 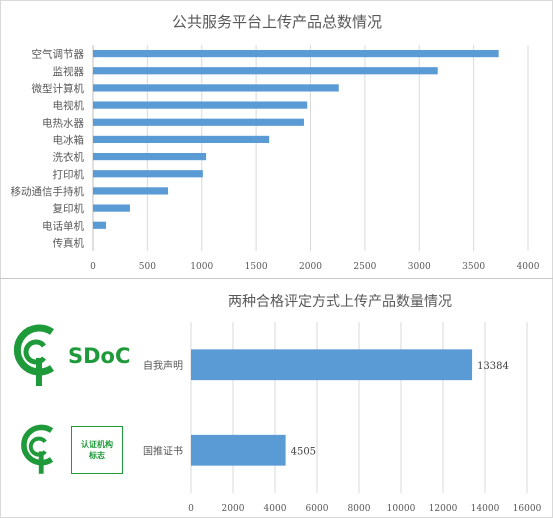 I want to click on section-divider, so click(x=276, y=278).